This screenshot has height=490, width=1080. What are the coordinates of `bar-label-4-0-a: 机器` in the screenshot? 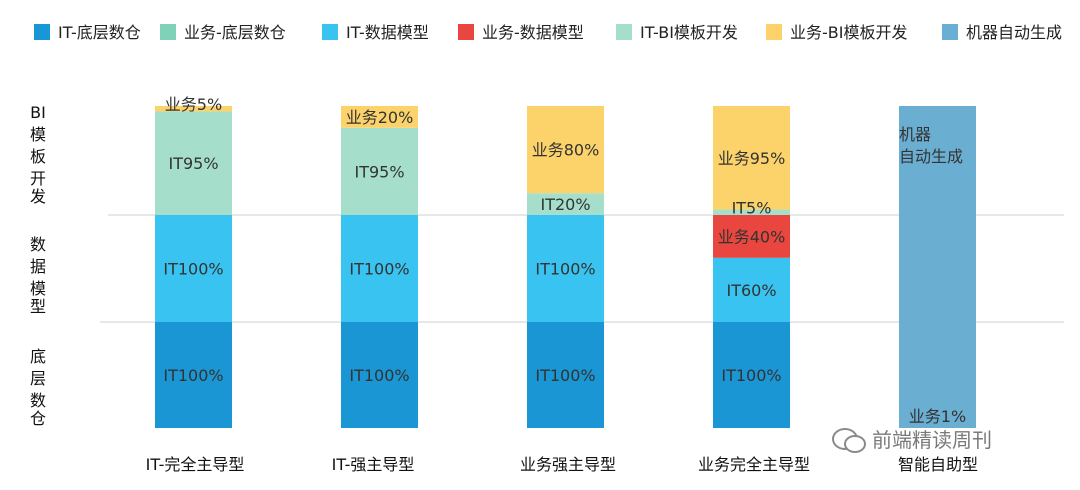 It's located at (915, 134).